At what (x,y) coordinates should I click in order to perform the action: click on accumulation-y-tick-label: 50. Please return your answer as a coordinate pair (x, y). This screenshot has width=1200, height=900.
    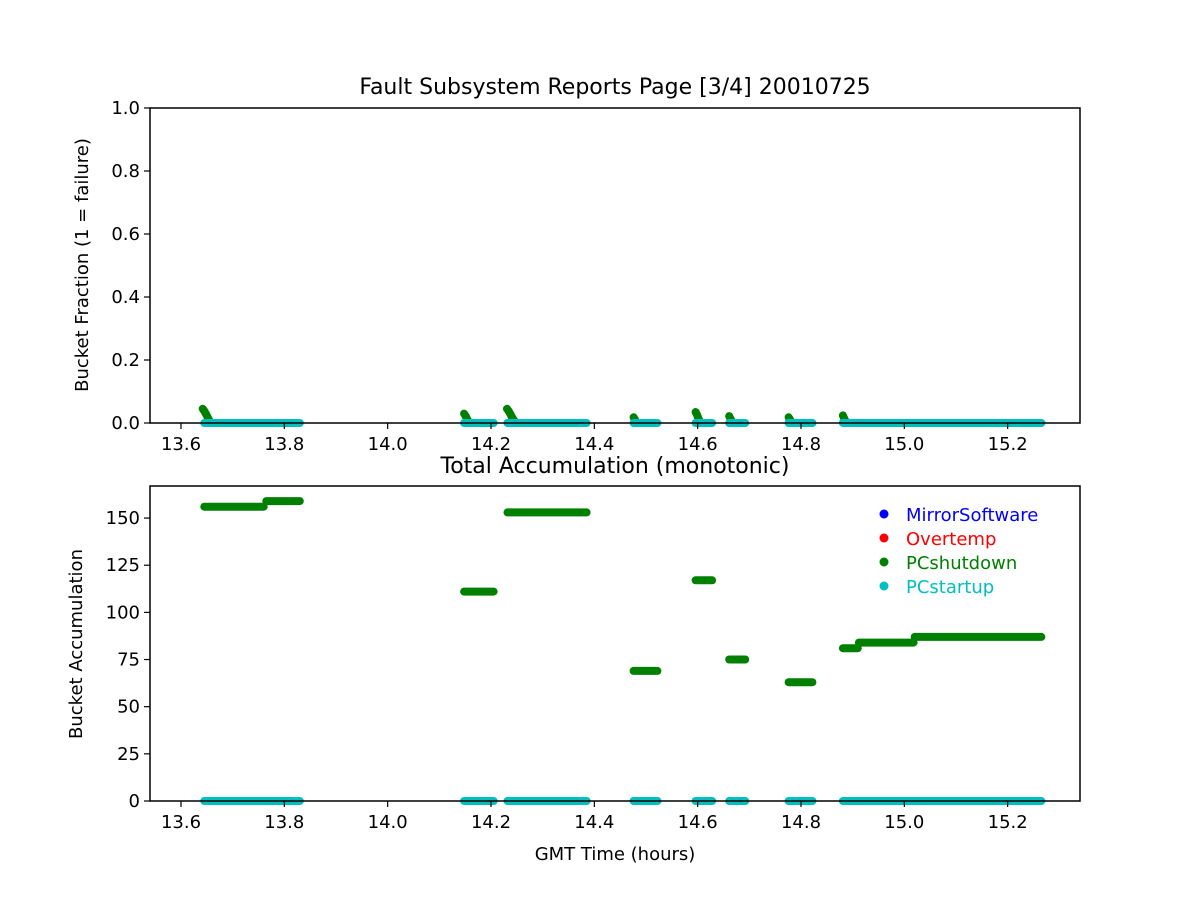
    Looking at the image, I should click on (128, 707).